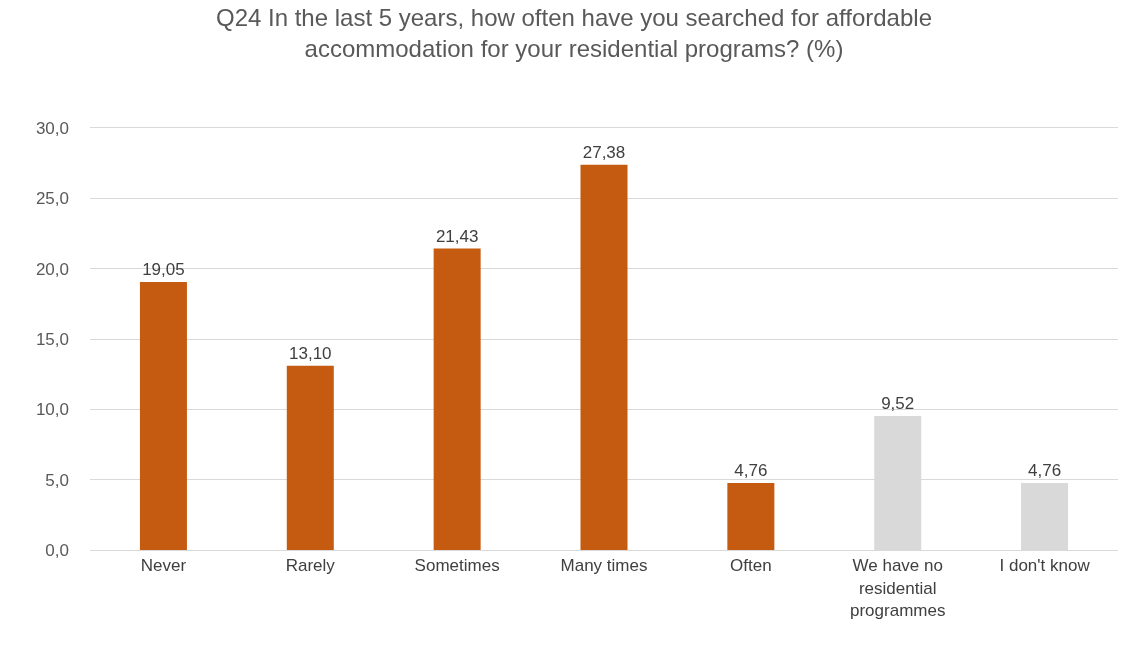 Image resolution: width=1148 pixels, height=653 pixels. What do you see at coordinates (310, 566) in the screenshot?
I see `x-tick-label: Rarely` at bounding box center [310, 566].